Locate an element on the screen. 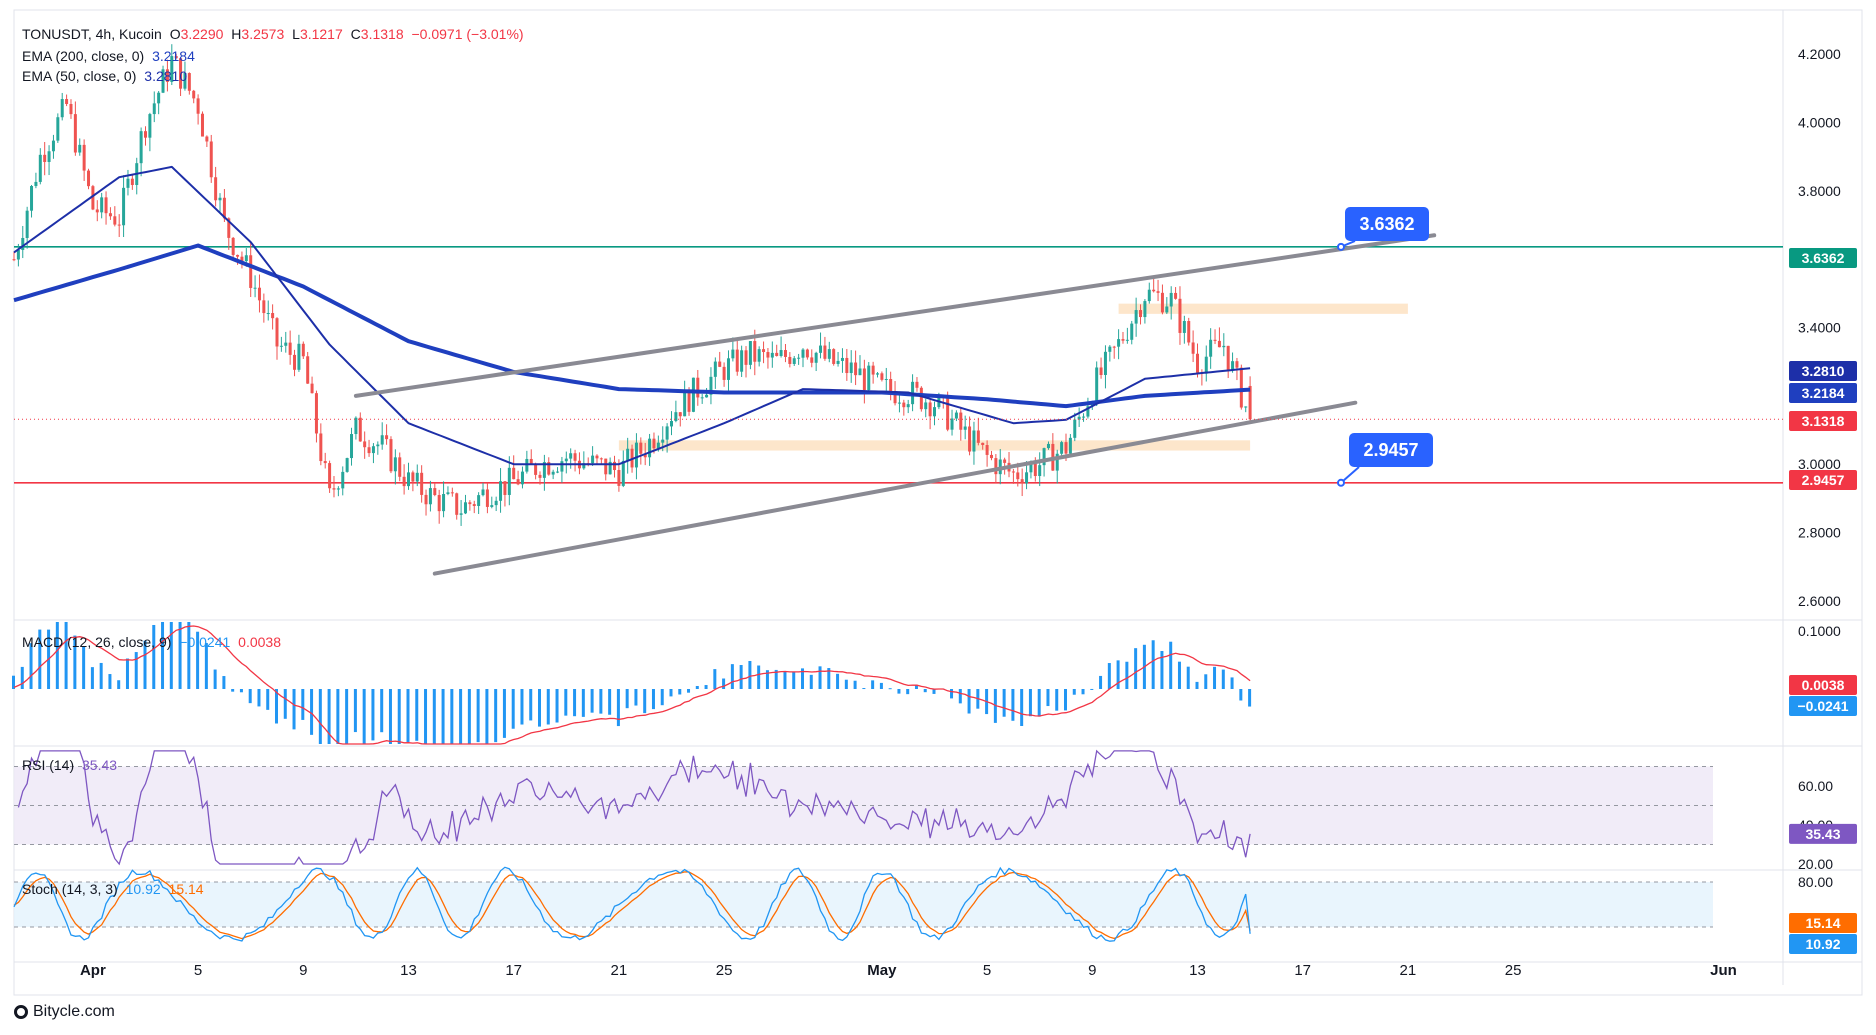  price-axis-tick: 4.0000 is located at coordinates (1819, 123).